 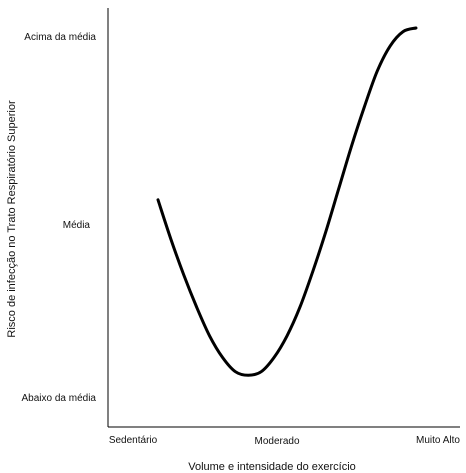 What do you see at coordinates (272, 467) in the screenshot?
I see `x-axis-title: Volume e intensidade do exercício` at bounding box center [272, 467].